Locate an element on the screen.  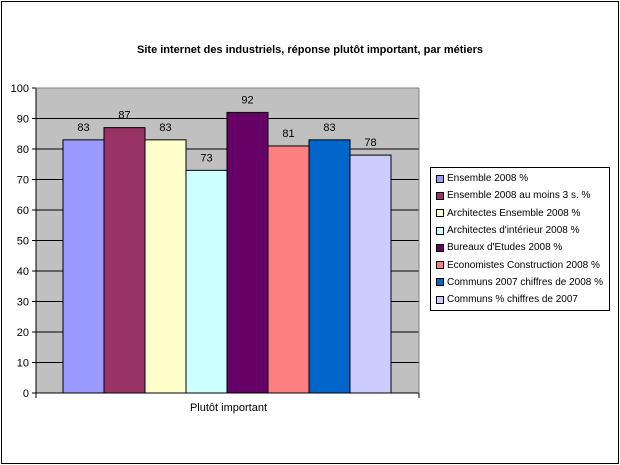
legend-label: Communs % chiffres de 2007 is located at coordinates (512, 300).